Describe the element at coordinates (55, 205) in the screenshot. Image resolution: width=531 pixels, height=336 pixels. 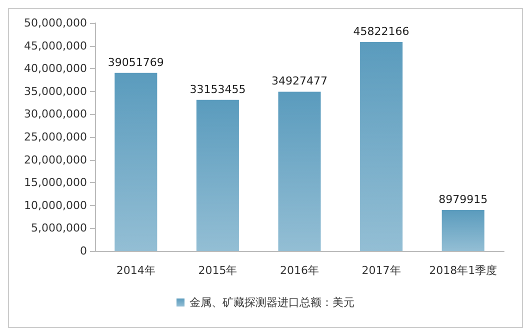
I see `y-tick-label: 10,000,000` at that location.